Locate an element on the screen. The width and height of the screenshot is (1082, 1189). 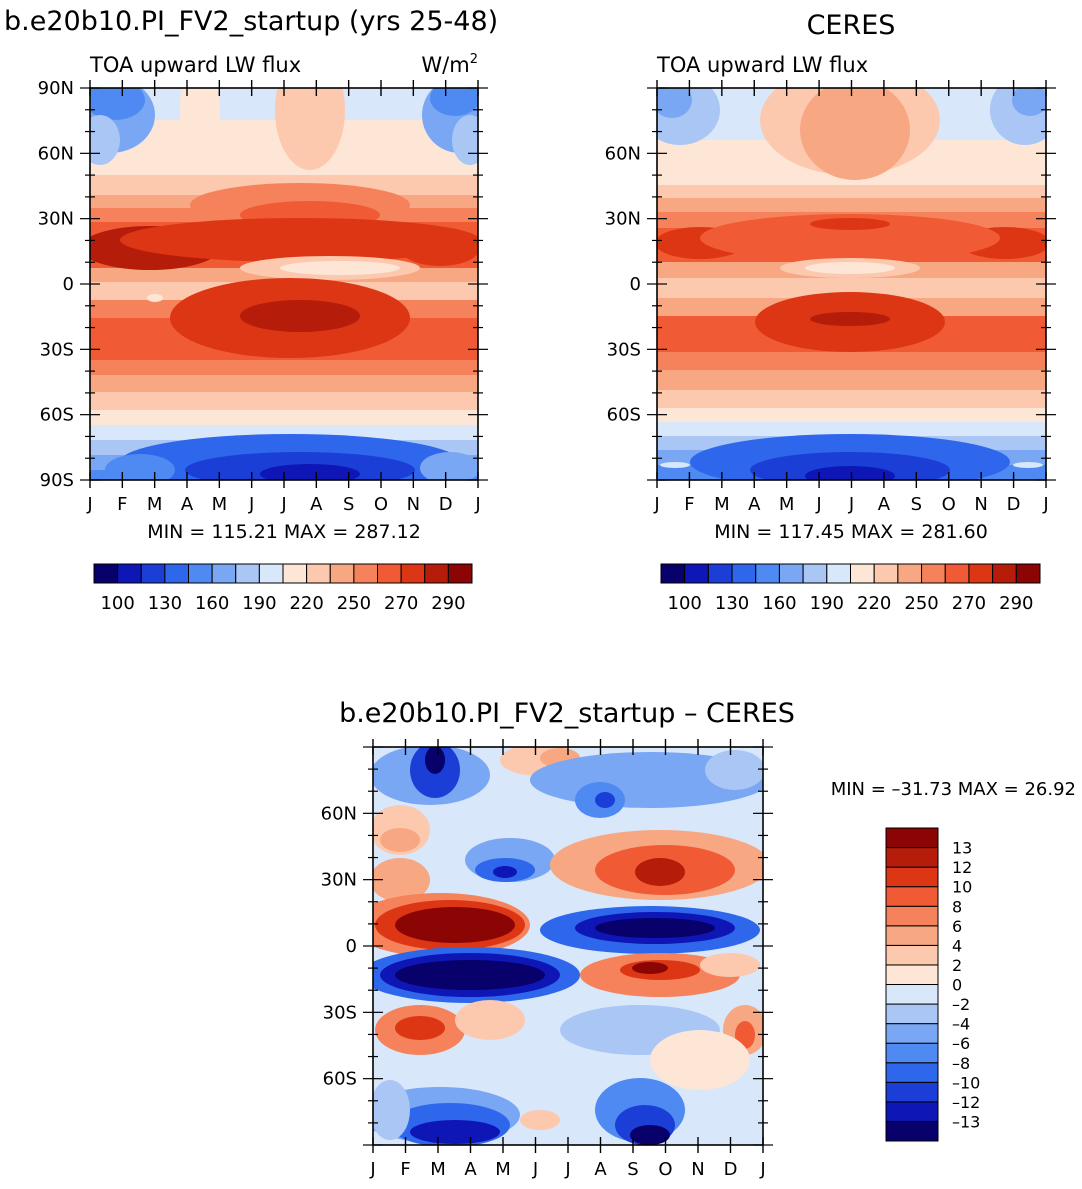
model-min-max: MIN = 115.21 MAX = 287.12 is located at coordinates (284, 532).